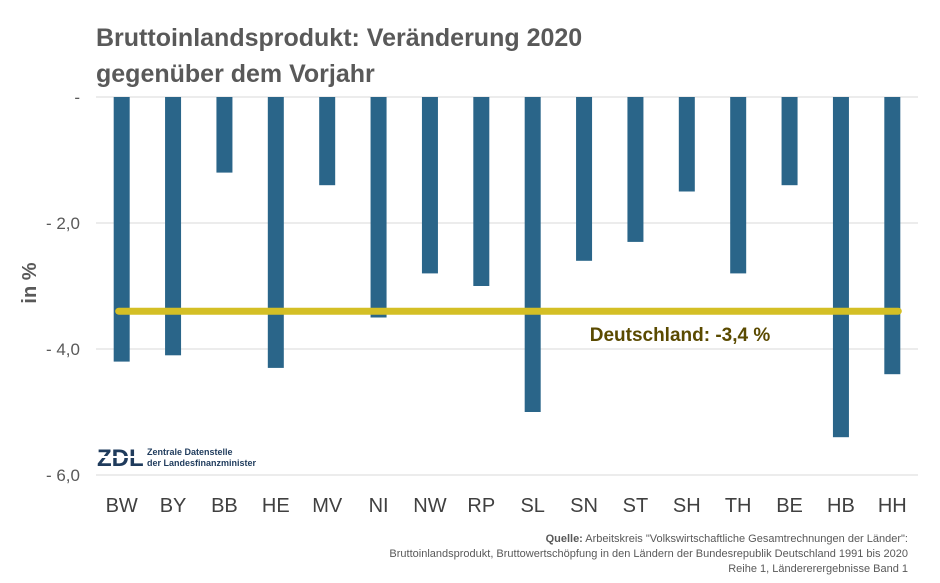 Image resolution: width=940 pixels, height=583 pixels. Describe the element at coordinates (339, 38) in the screenshot. I see `chart-title-line1: Bruttoinlandsprodukt: Veränderung 2020` at that location.